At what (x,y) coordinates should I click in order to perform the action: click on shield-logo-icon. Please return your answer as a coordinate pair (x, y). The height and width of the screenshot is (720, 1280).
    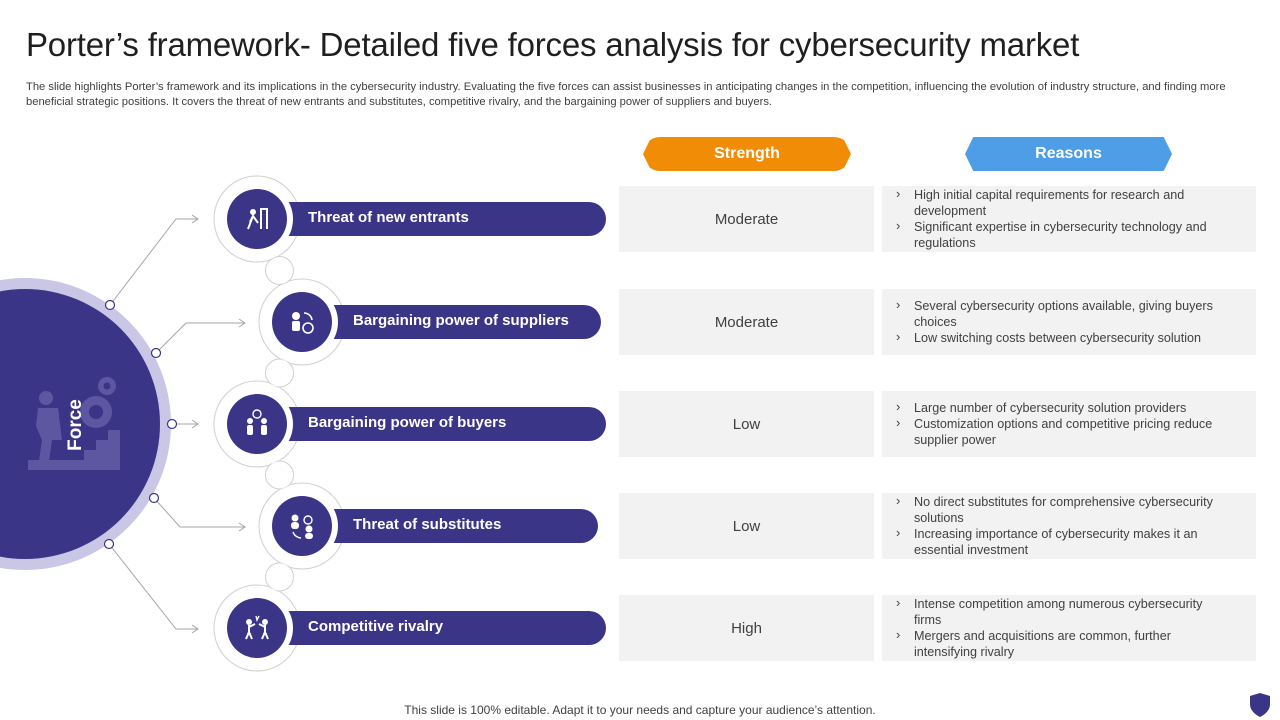
    Looking at the image, I should click on (1260, 705).